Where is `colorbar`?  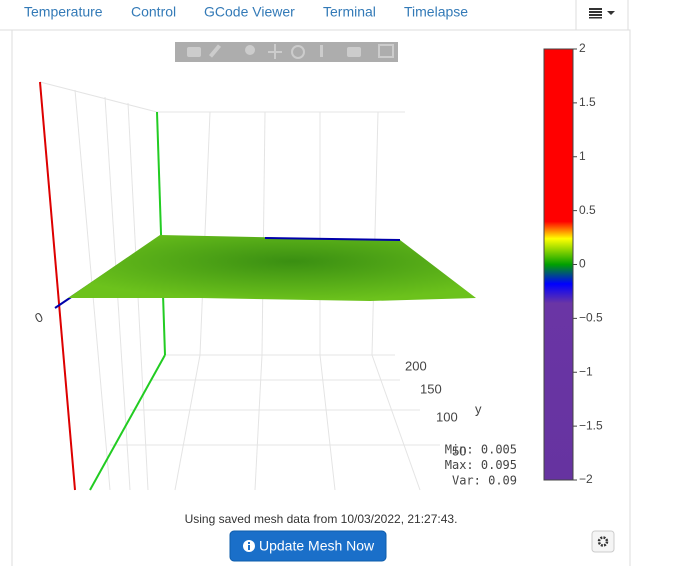 colorbar is located at coordinates (558, 264).